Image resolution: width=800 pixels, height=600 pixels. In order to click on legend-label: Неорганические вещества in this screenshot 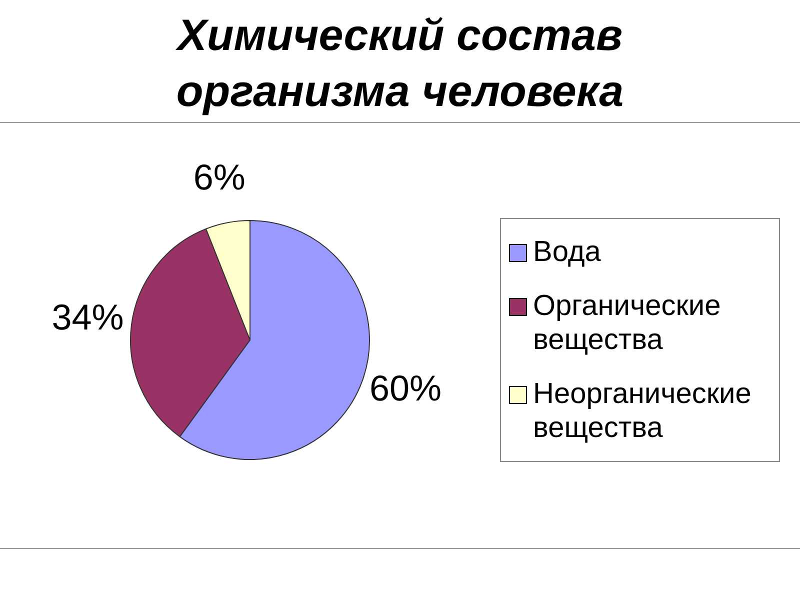, I will do `click(642, 411)`.